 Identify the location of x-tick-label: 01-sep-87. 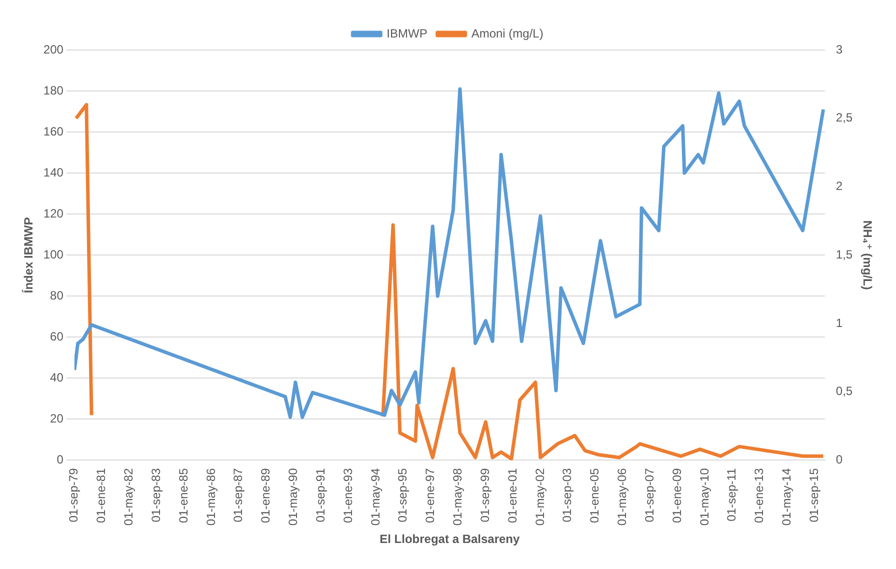
(238, 495).